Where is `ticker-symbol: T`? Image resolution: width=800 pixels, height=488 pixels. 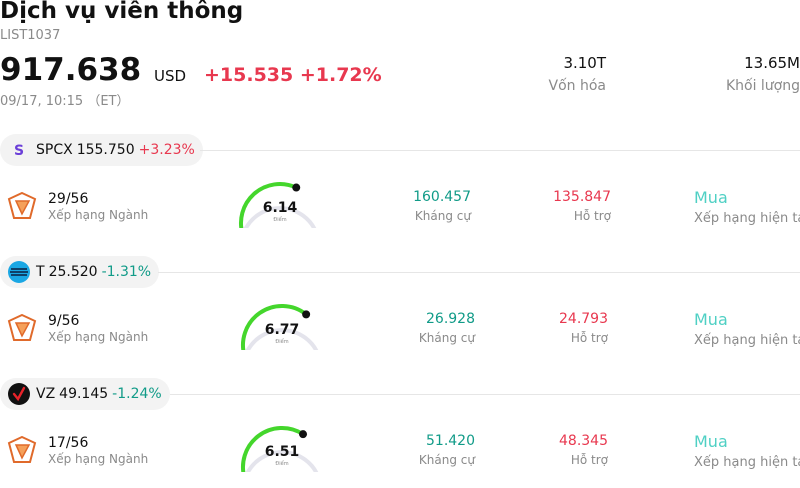
ticker-symbol: T is located at coordinates (40, 272).